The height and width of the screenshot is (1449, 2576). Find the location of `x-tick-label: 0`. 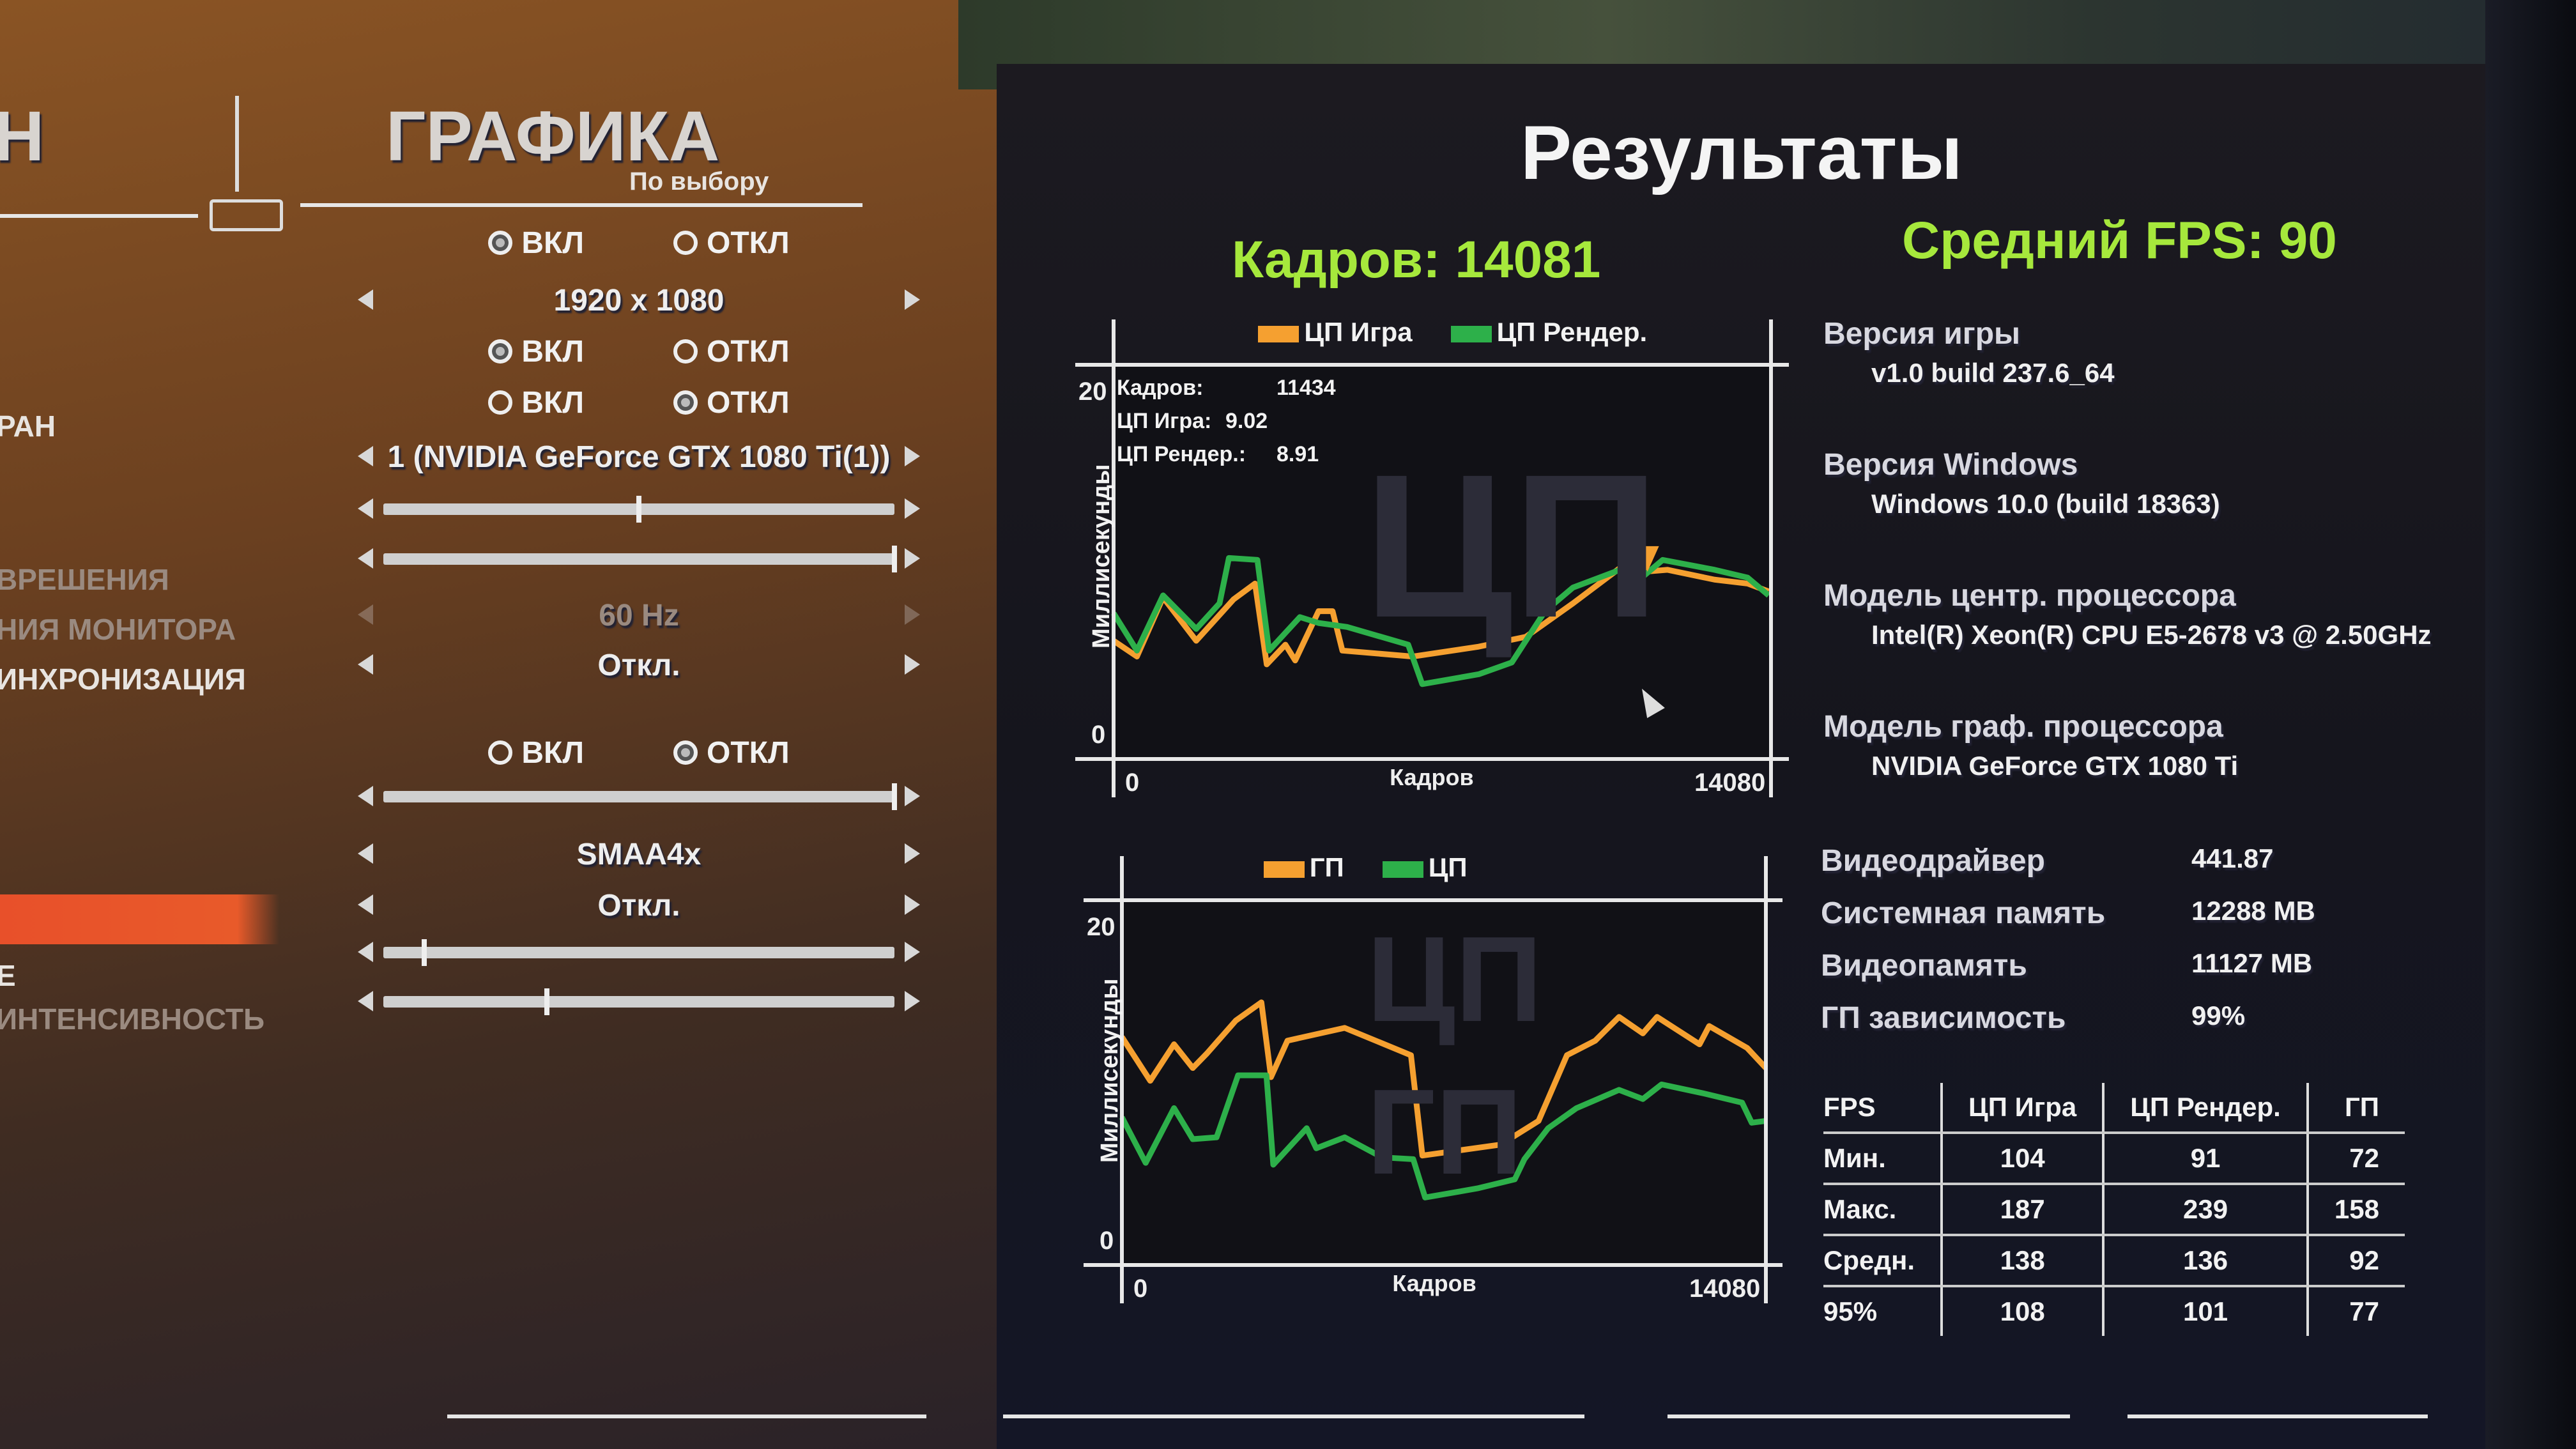

x-tick-label: 0 is located at coordinates (1132, 783).